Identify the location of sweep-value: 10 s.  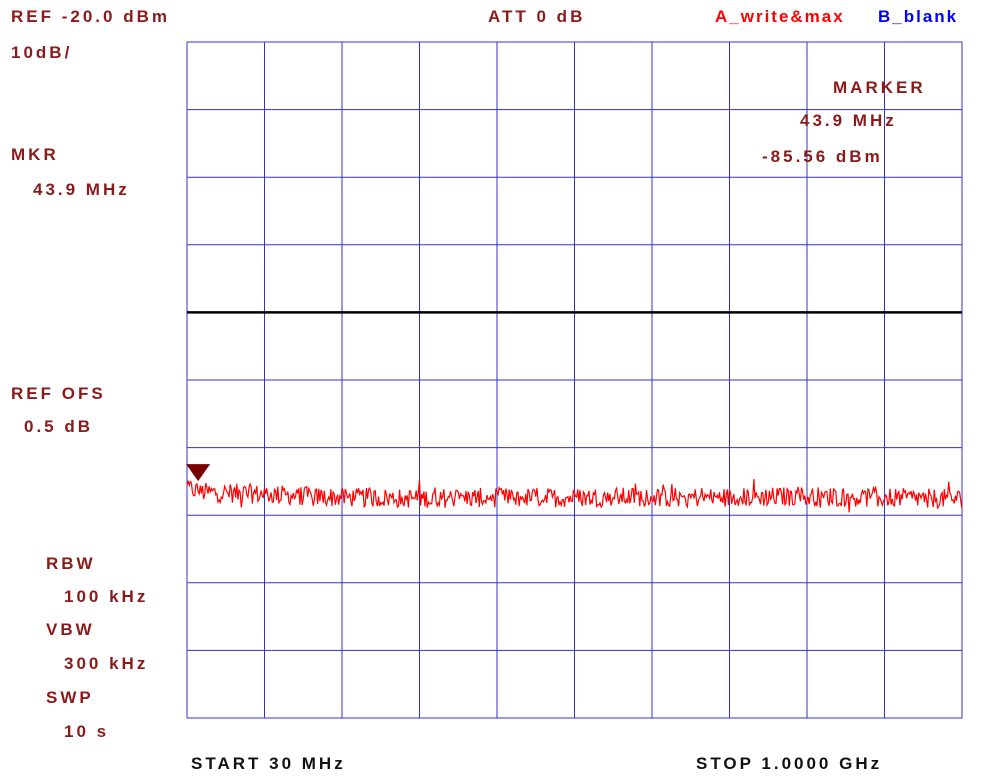
(87, 731).